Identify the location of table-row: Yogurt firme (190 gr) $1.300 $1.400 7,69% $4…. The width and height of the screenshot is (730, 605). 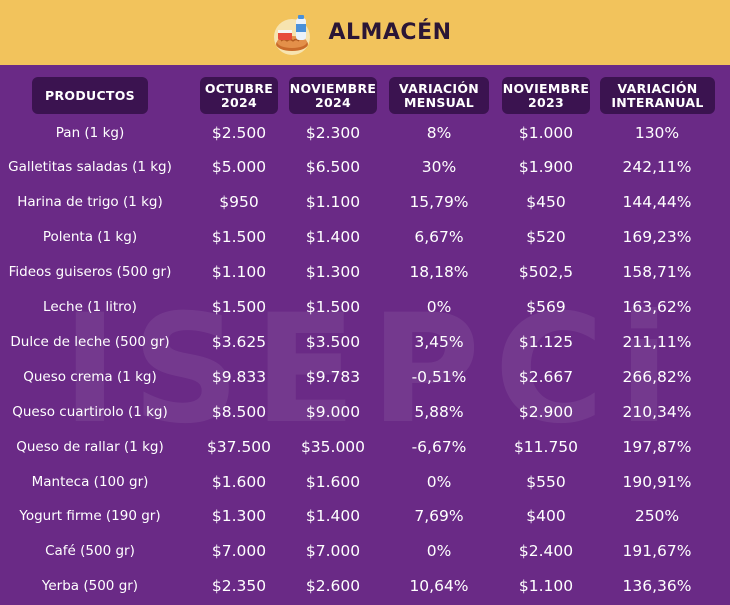
(365, 516).